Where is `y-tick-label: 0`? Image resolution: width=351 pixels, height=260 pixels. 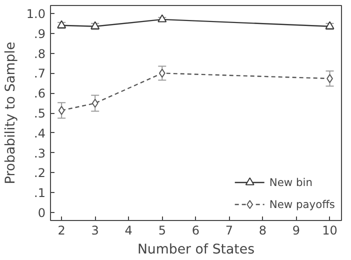
y-tick-label: 0 is located at coordinates (42, 213).